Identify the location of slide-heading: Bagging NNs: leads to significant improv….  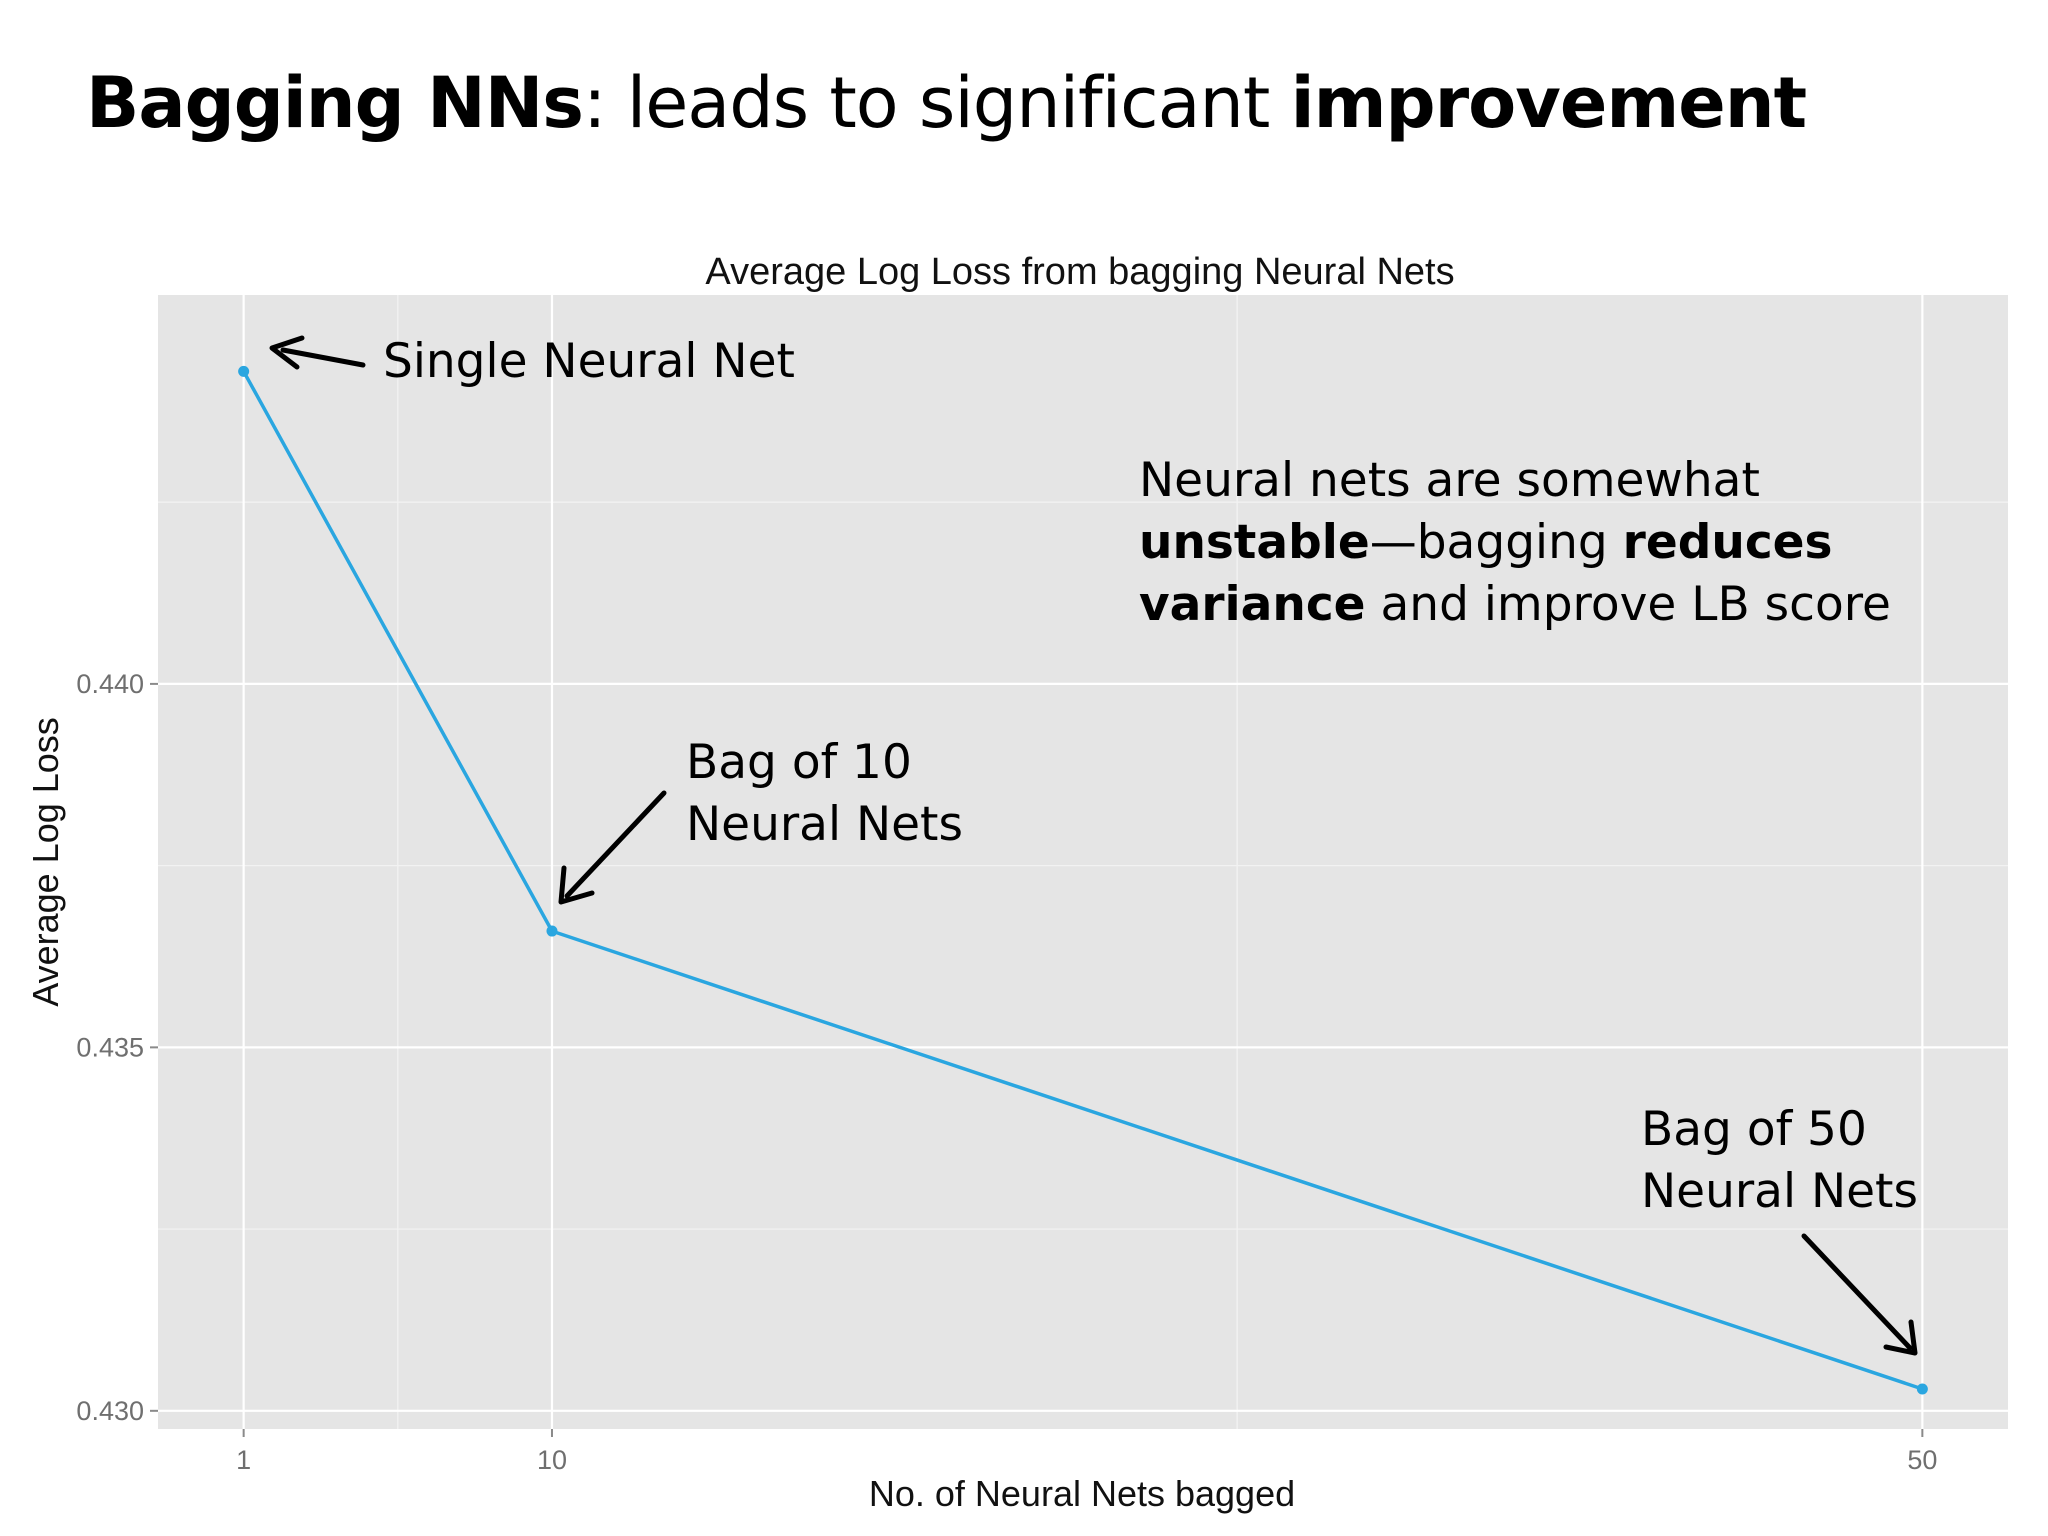
(946, 103).